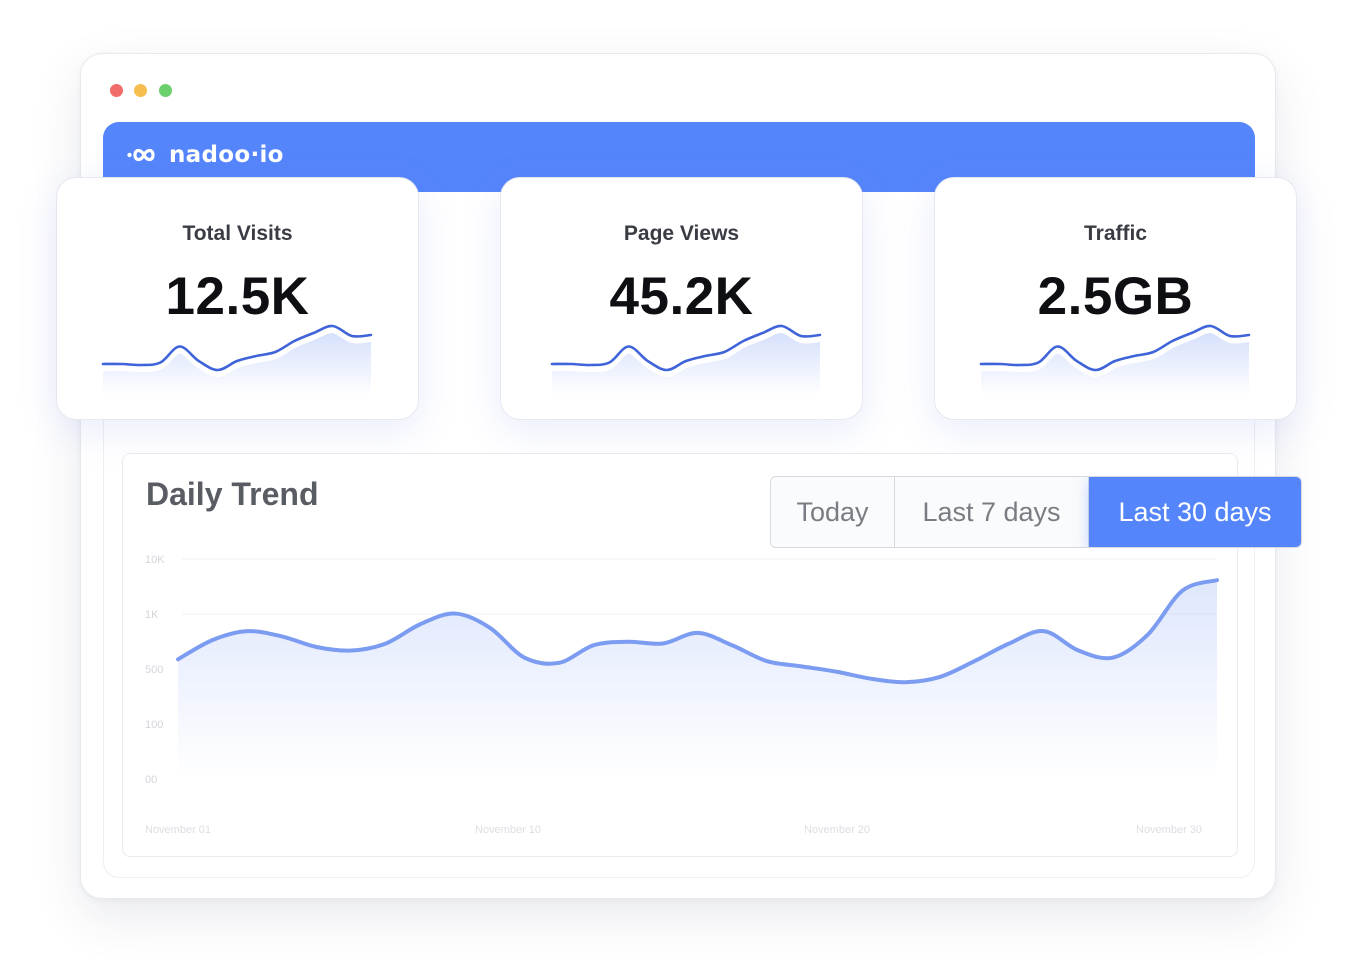 This screenshot has height=970, width=1355. I want to click on infinity-logo-icon, so click(141, 155).